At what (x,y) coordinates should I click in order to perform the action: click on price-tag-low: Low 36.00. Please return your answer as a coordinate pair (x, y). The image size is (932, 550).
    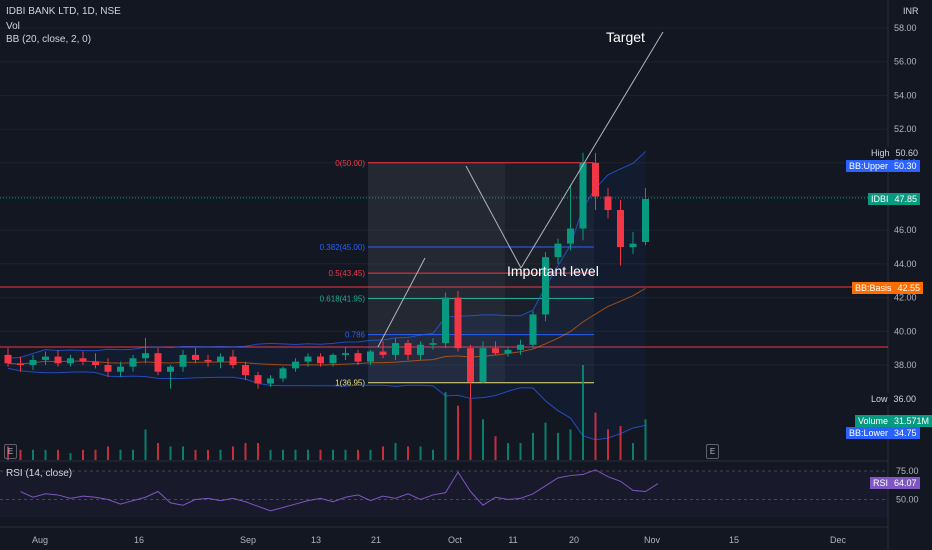
    Looking at the image, I should click on (894, 398).